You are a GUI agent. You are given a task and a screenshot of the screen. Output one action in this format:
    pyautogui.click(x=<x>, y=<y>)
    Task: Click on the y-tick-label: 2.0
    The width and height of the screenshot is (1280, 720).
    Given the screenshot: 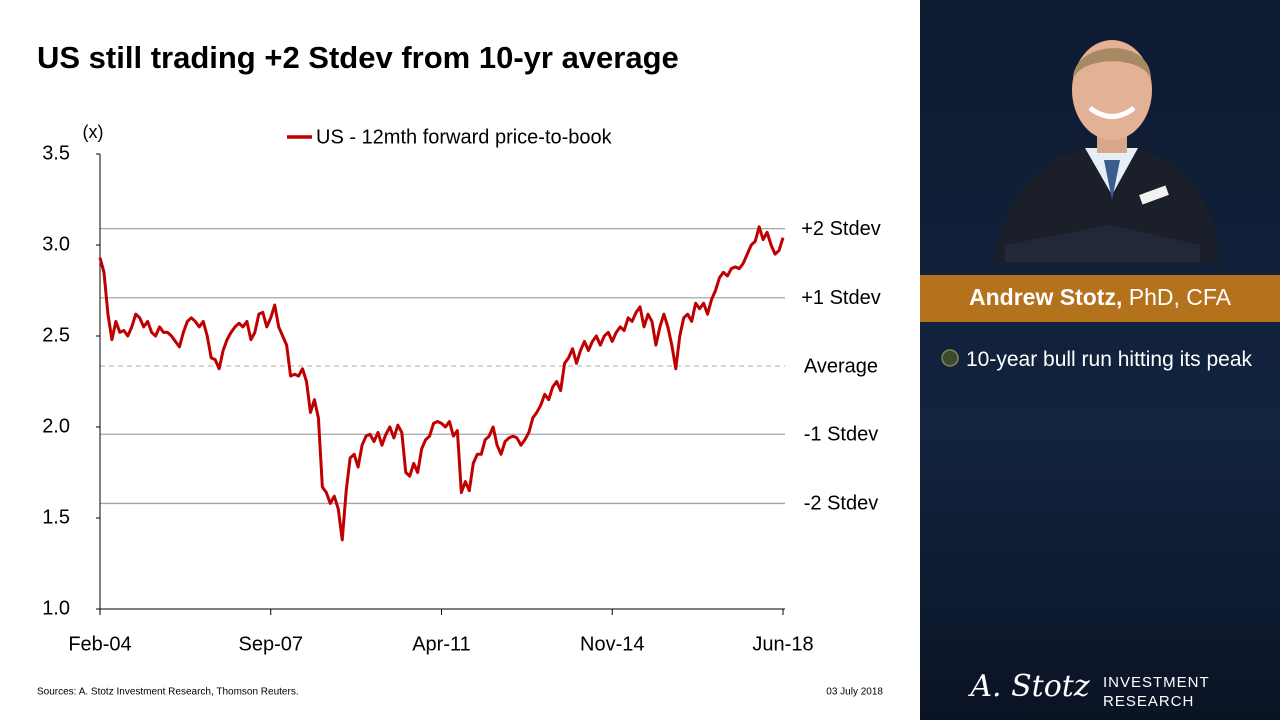 What is the action you would take?
    pyautogui.click(x=56, y=426)
    